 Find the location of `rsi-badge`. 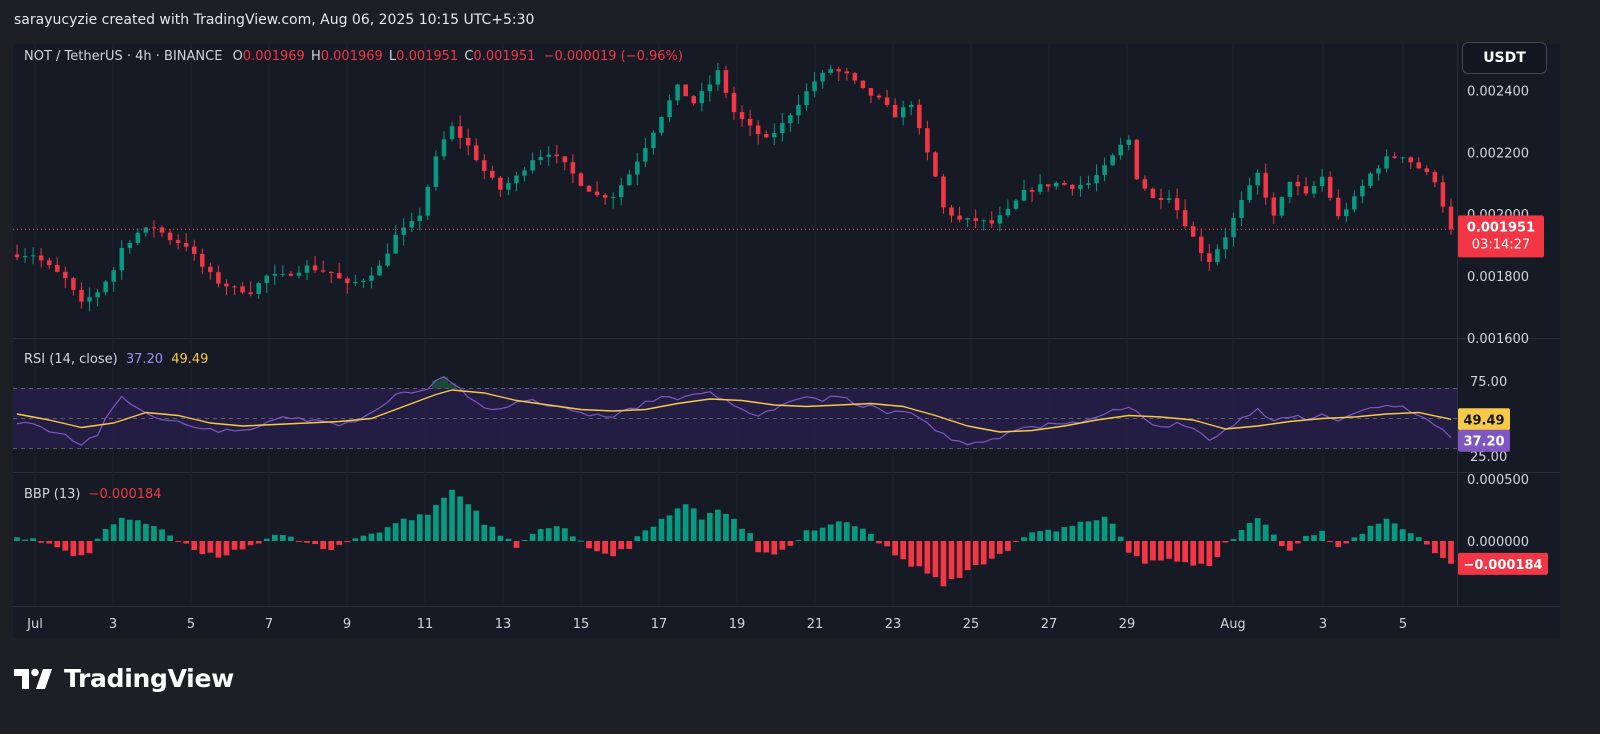

rsi-badge is located at coordinates (1484, 440).